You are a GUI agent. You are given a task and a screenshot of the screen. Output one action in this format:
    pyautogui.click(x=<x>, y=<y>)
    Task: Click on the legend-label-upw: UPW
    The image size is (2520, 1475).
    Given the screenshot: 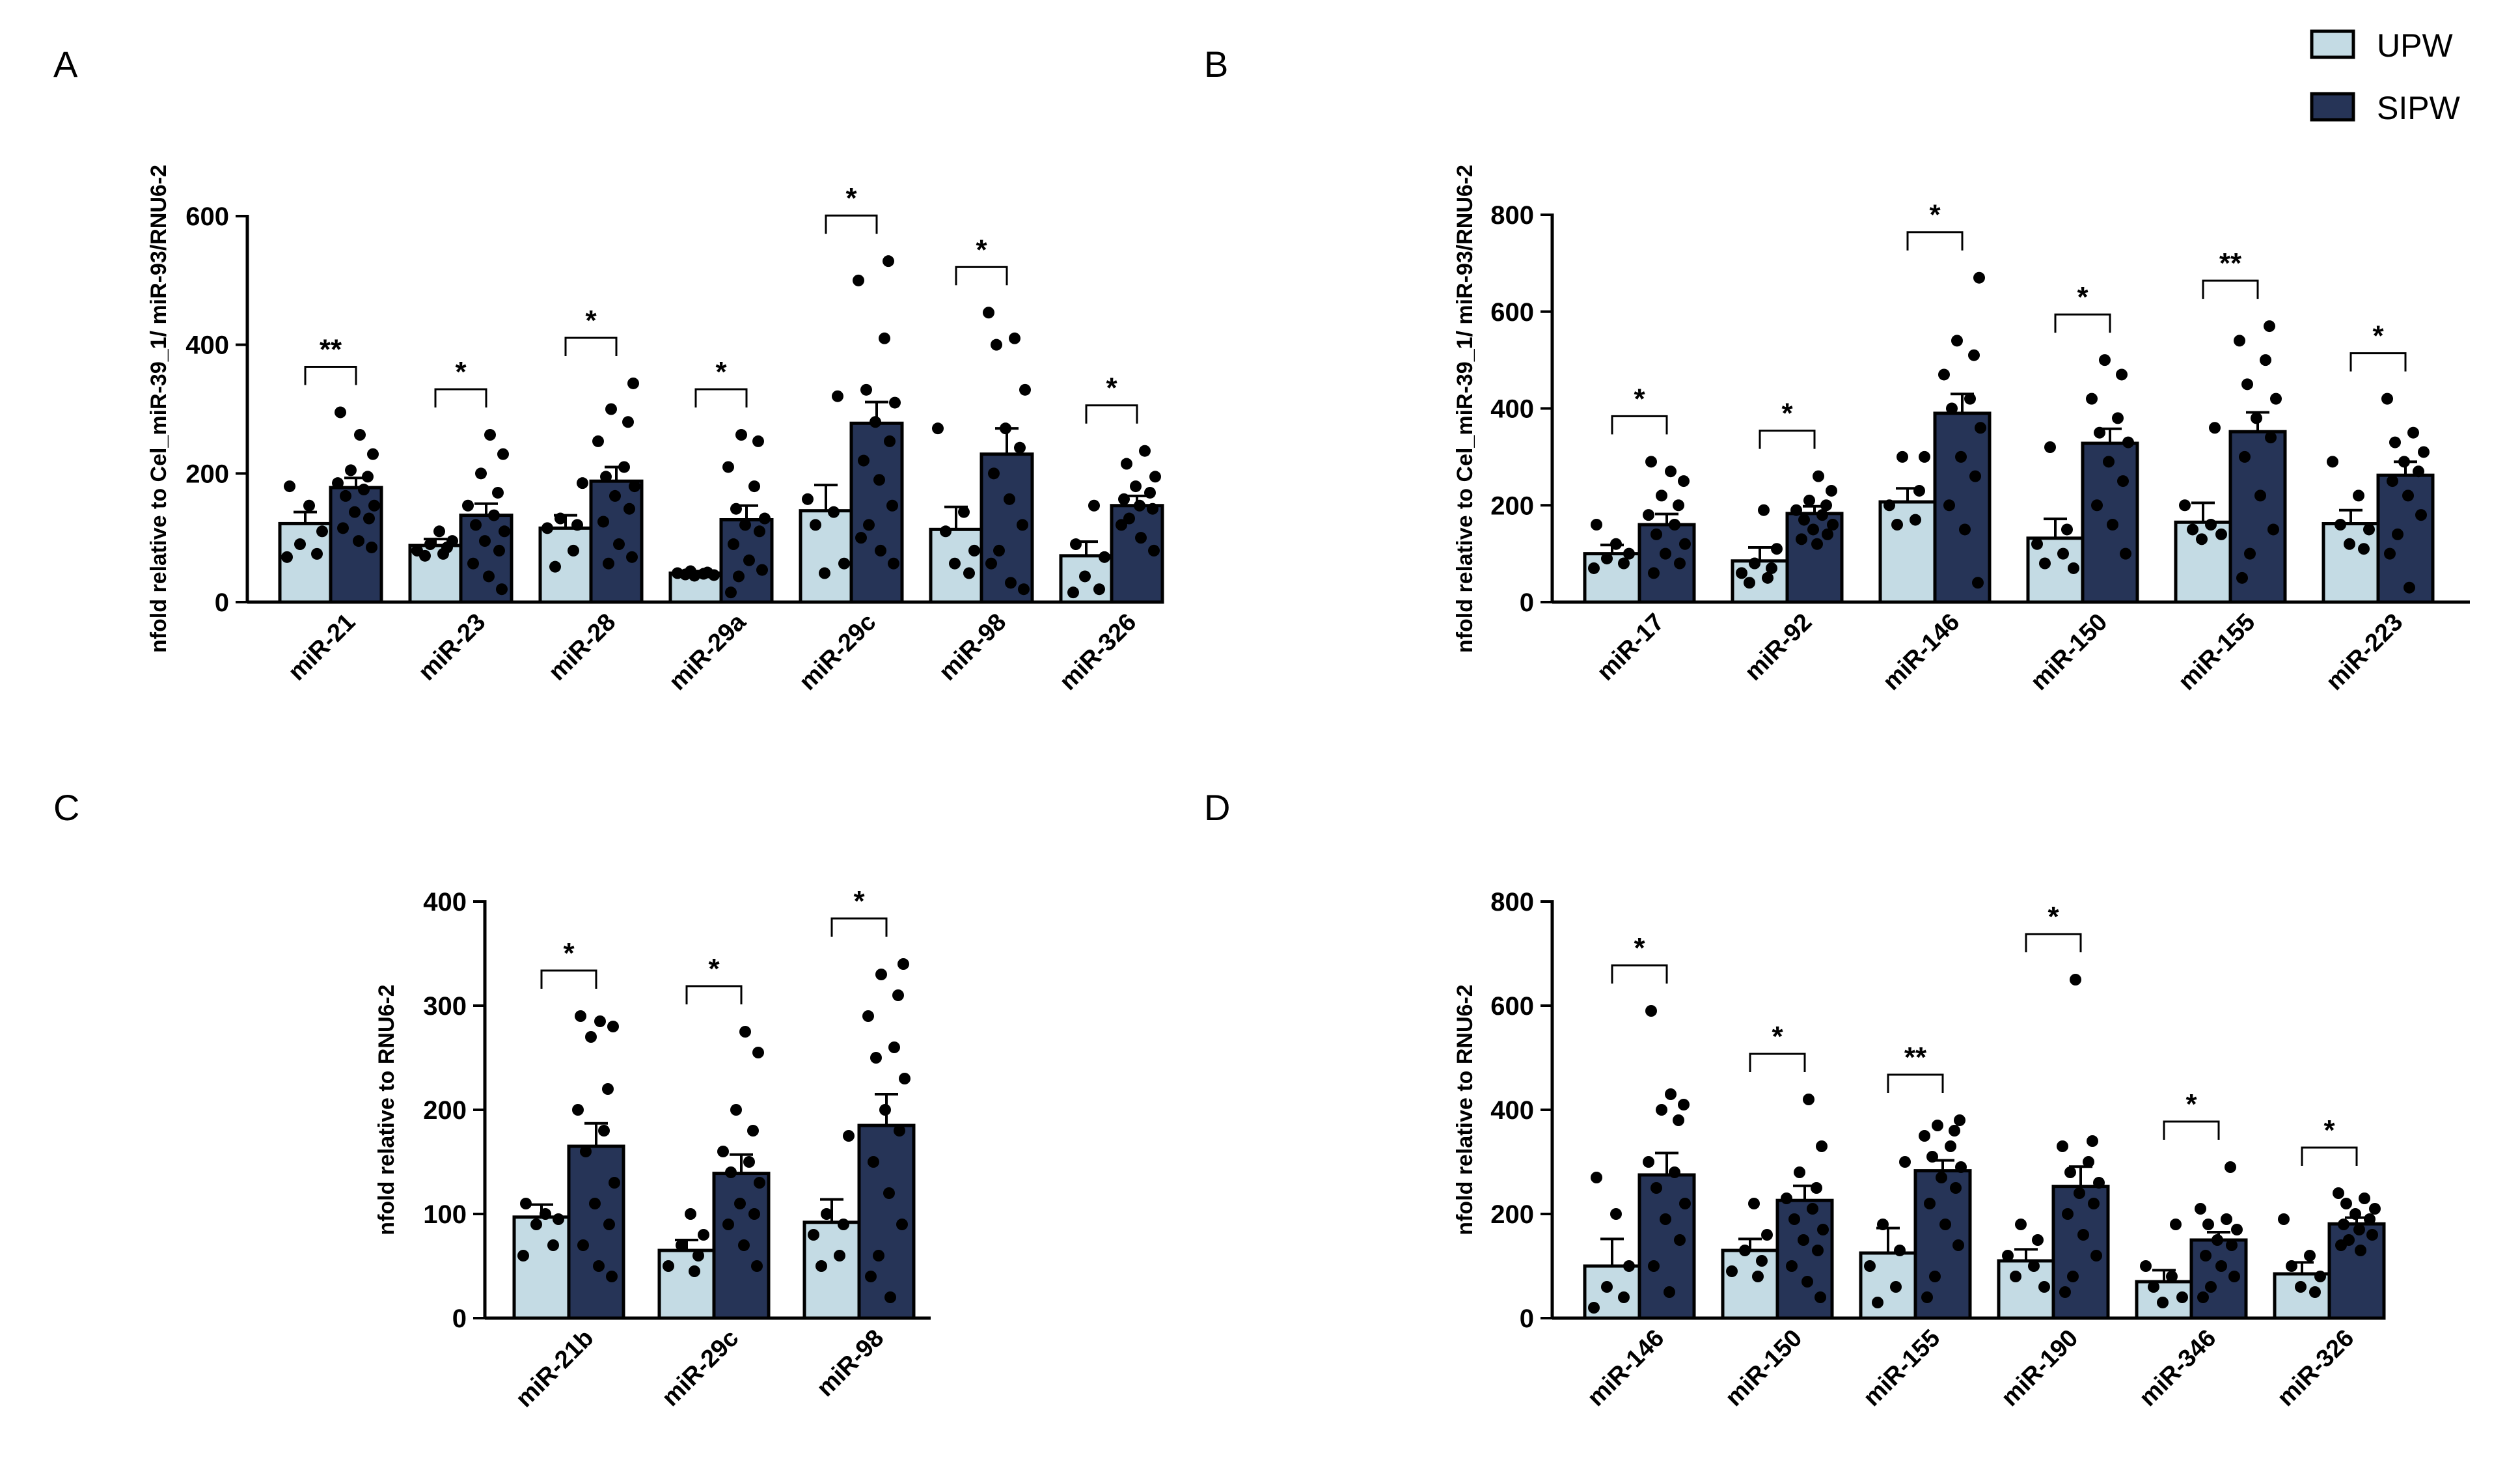 What is the action you would take?
    pyautogui.click(x=2415, y=45)
    